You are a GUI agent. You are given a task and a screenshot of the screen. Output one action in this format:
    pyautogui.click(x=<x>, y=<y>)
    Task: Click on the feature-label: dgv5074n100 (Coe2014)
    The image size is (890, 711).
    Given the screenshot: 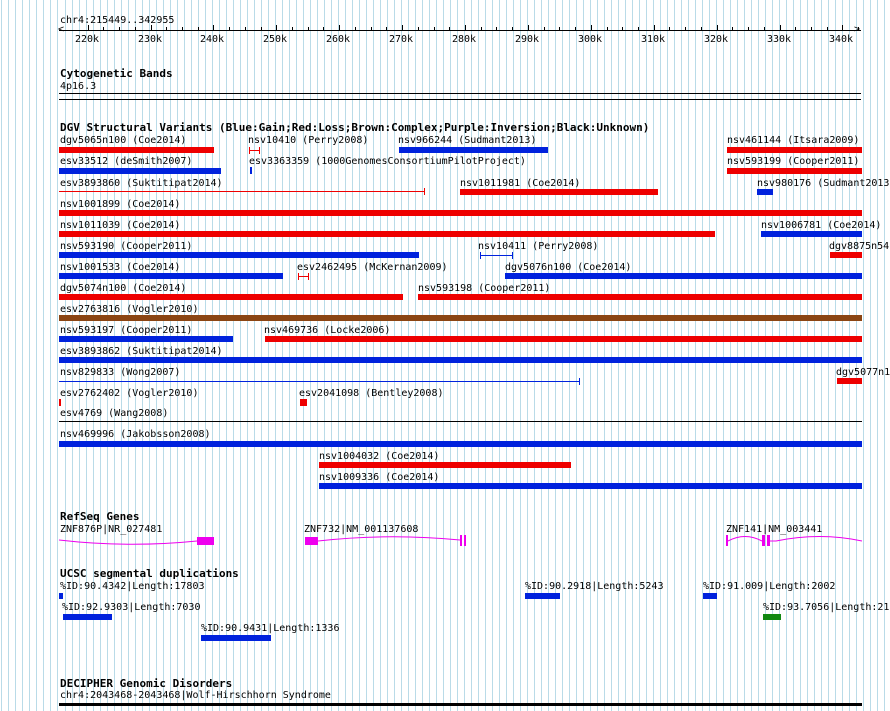 What is the action you would take?
    pyautogui.click(x=123, y=288)
    